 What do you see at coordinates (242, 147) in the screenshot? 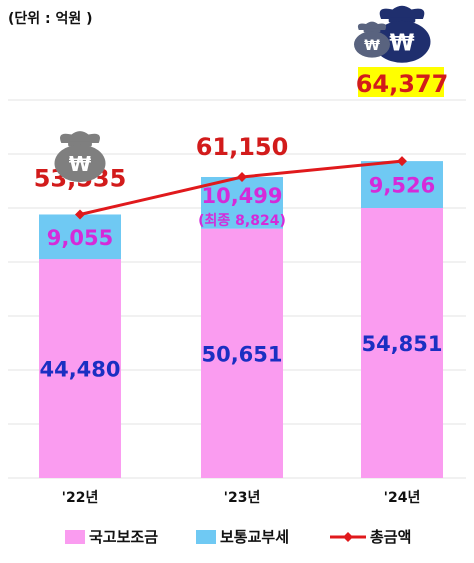
I see `data-label-total: 61,150` at bounding box center [242, 147].